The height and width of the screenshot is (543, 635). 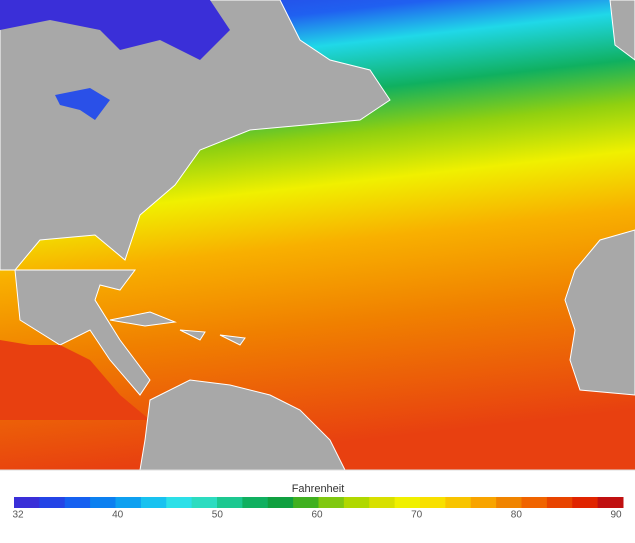 I want to click on tick-label: 80, so click(x=517, y=515).